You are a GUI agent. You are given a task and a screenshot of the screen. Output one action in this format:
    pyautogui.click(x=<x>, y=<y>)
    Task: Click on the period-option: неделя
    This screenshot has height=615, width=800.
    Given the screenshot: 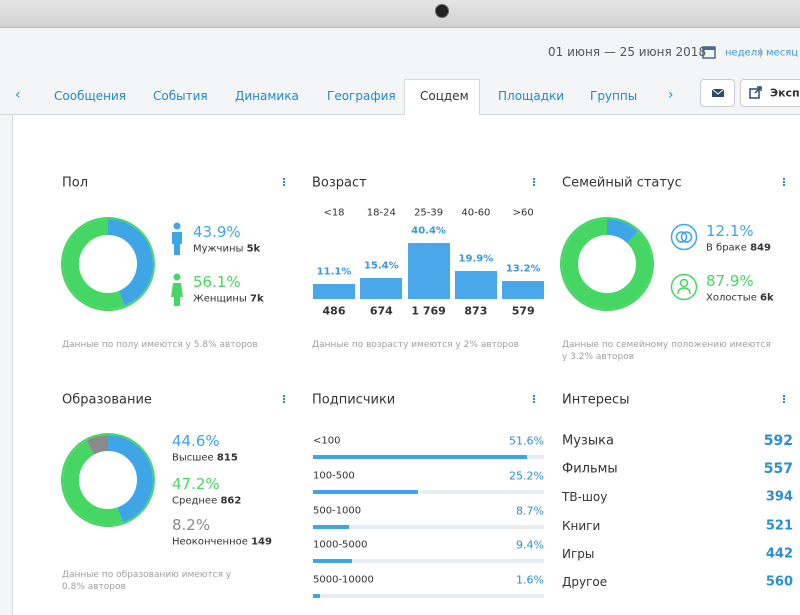 What is the action you would take?
    pyautogui.click(x=744, y=53)
    